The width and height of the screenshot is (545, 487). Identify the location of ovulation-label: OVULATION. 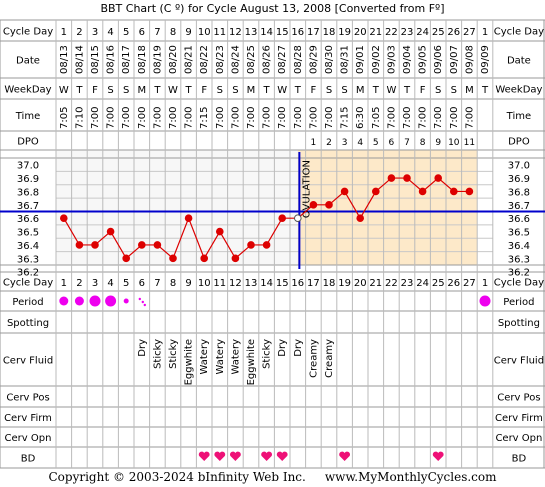
(306, 189).